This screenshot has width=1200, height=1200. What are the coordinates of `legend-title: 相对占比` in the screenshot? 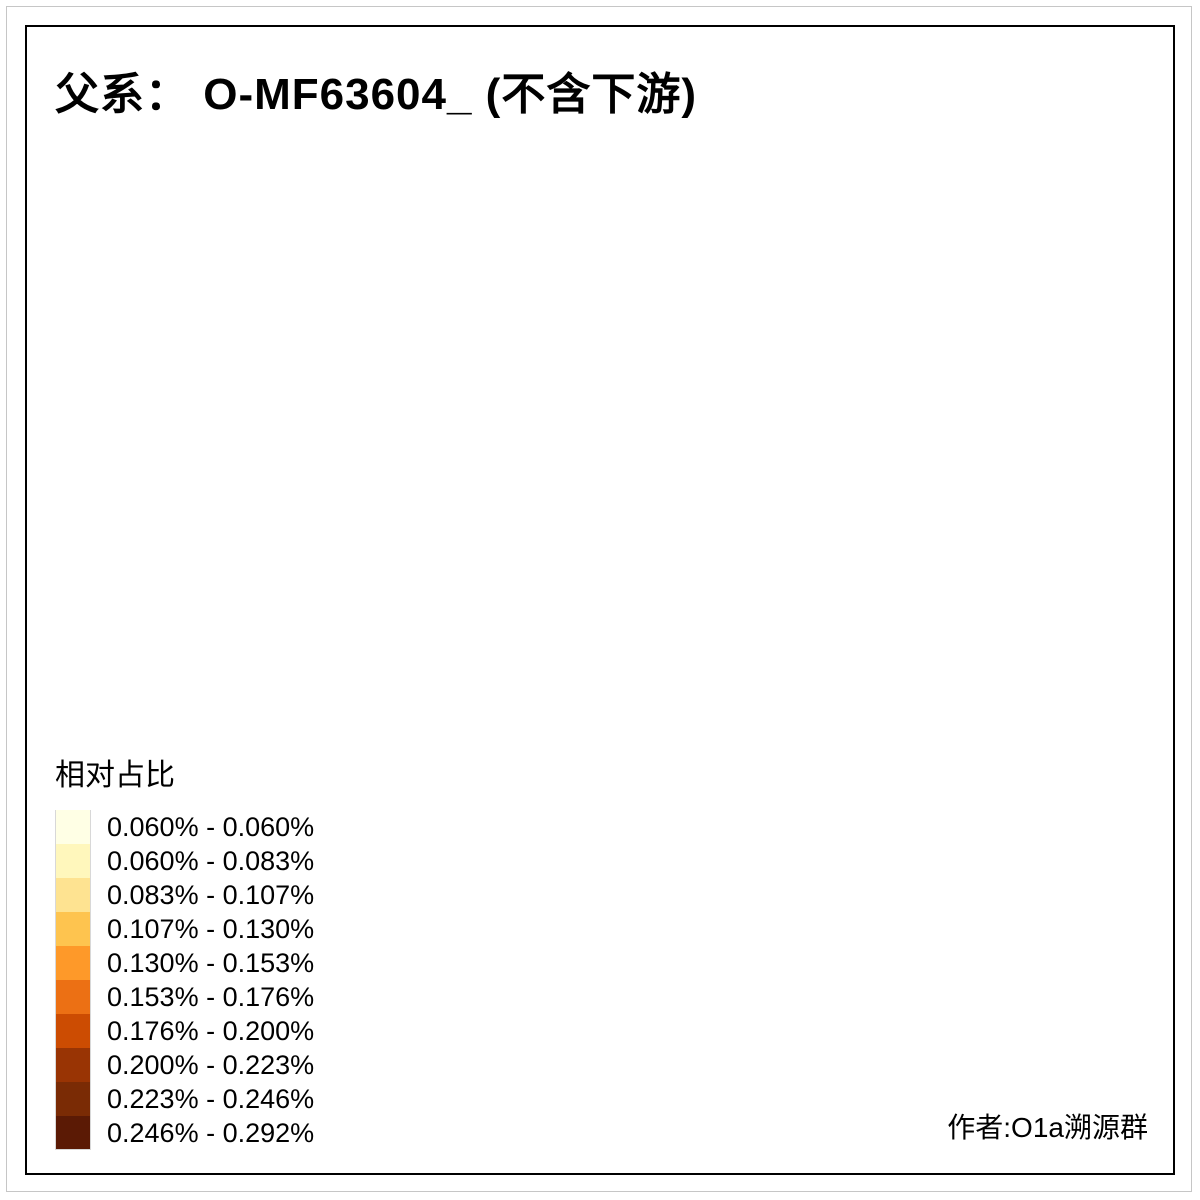 It's located at (115, 775).